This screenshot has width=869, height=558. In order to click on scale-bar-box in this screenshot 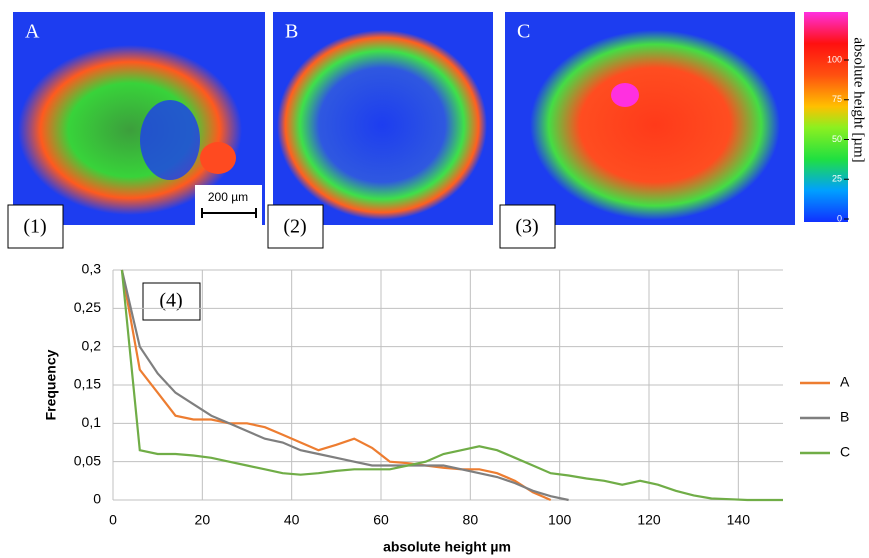, I will do `click(228, 205)`.